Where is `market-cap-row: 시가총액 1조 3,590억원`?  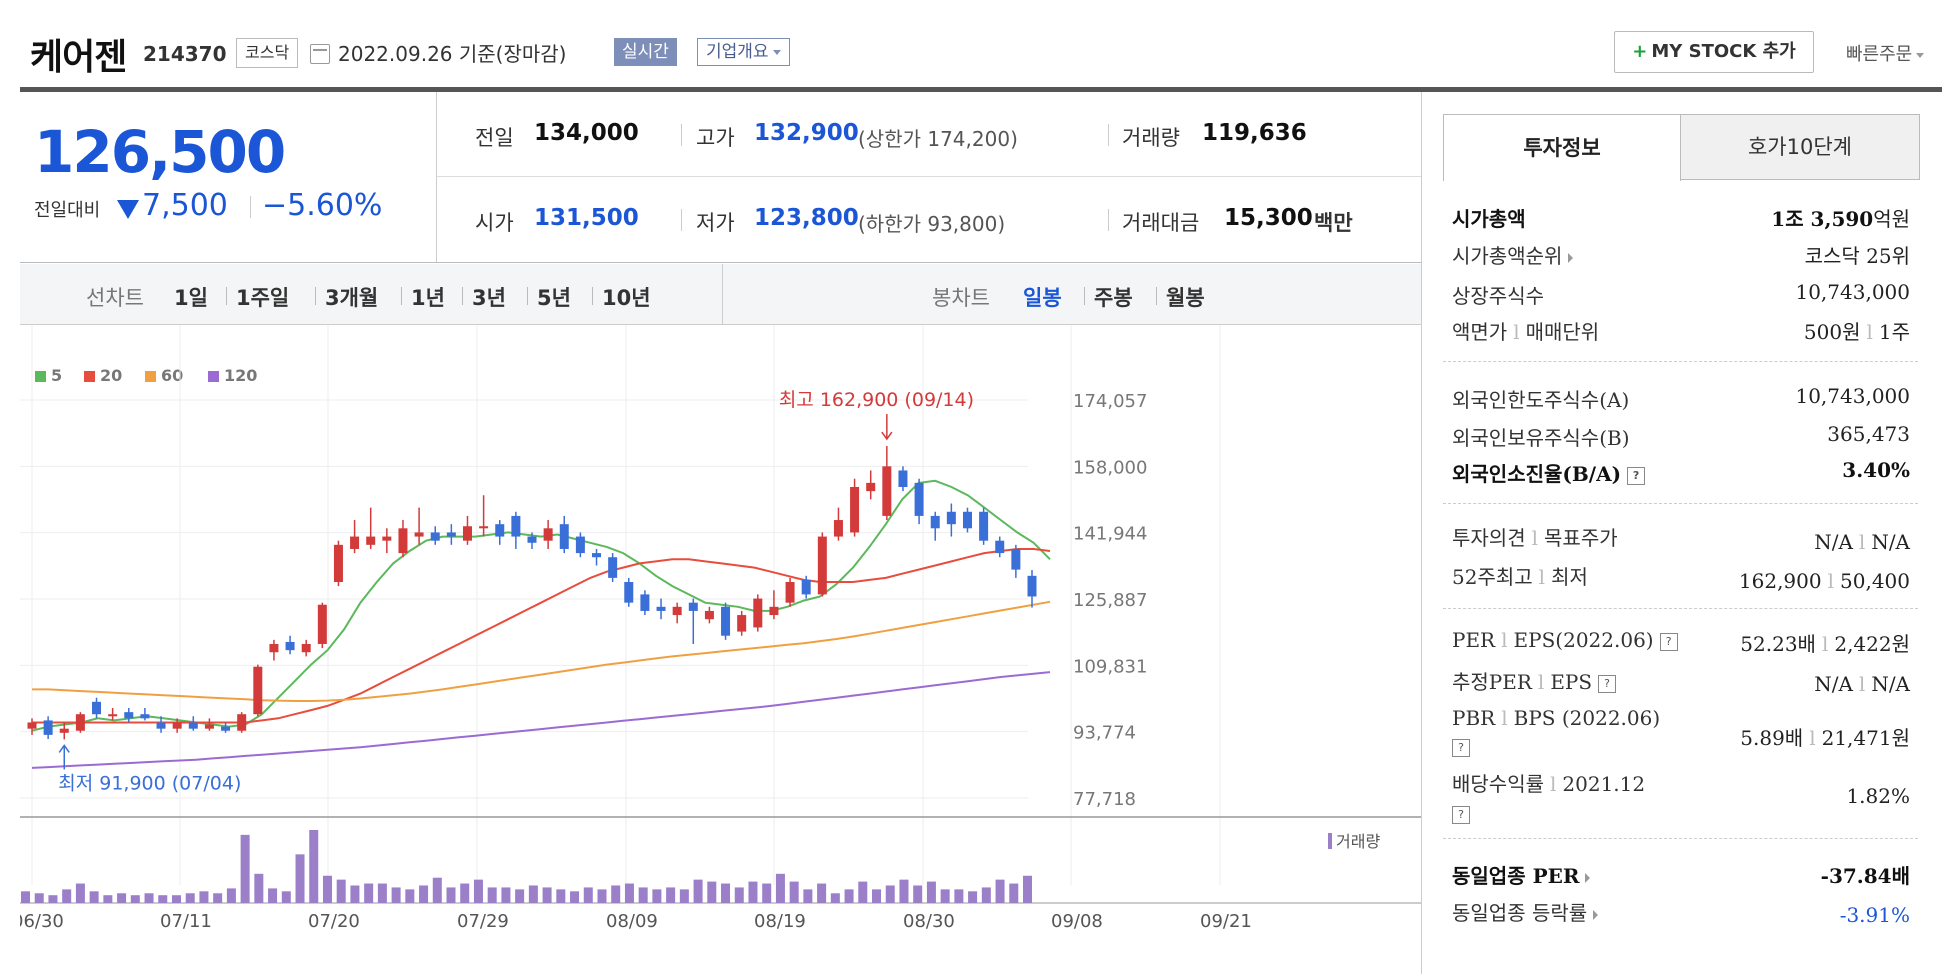
market-cap-row: 시가총액 1조 3,590억원 is located at coordinates (1681, 218).